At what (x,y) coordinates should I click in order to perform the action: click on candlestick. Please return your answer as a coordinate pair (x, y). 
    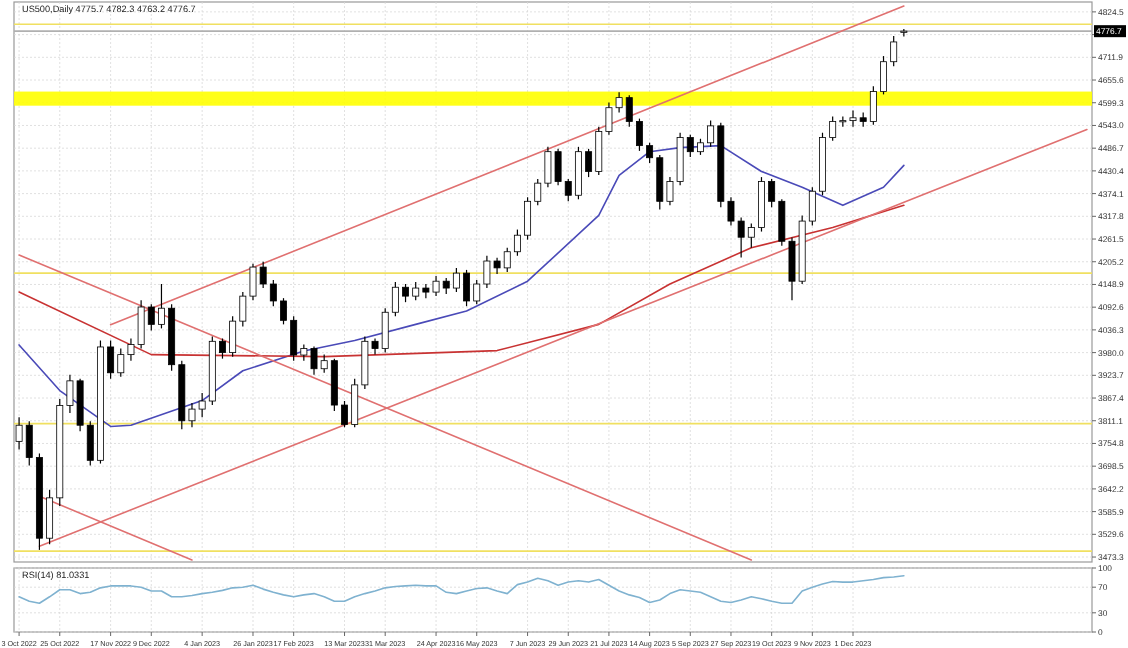
    Looking at the image, I should click on (904, 33).